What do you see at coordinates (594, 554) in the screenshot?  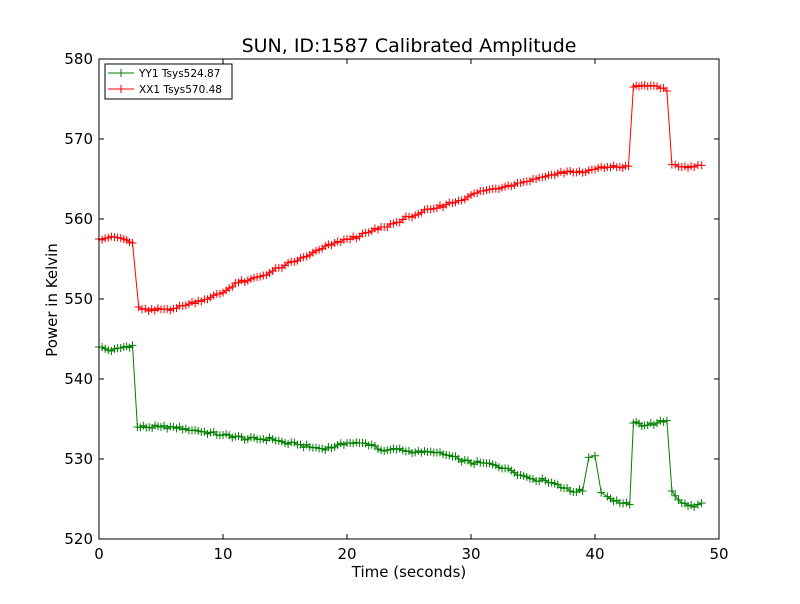 I see `x-tick-label: 40` at bounding box center [594, 554].